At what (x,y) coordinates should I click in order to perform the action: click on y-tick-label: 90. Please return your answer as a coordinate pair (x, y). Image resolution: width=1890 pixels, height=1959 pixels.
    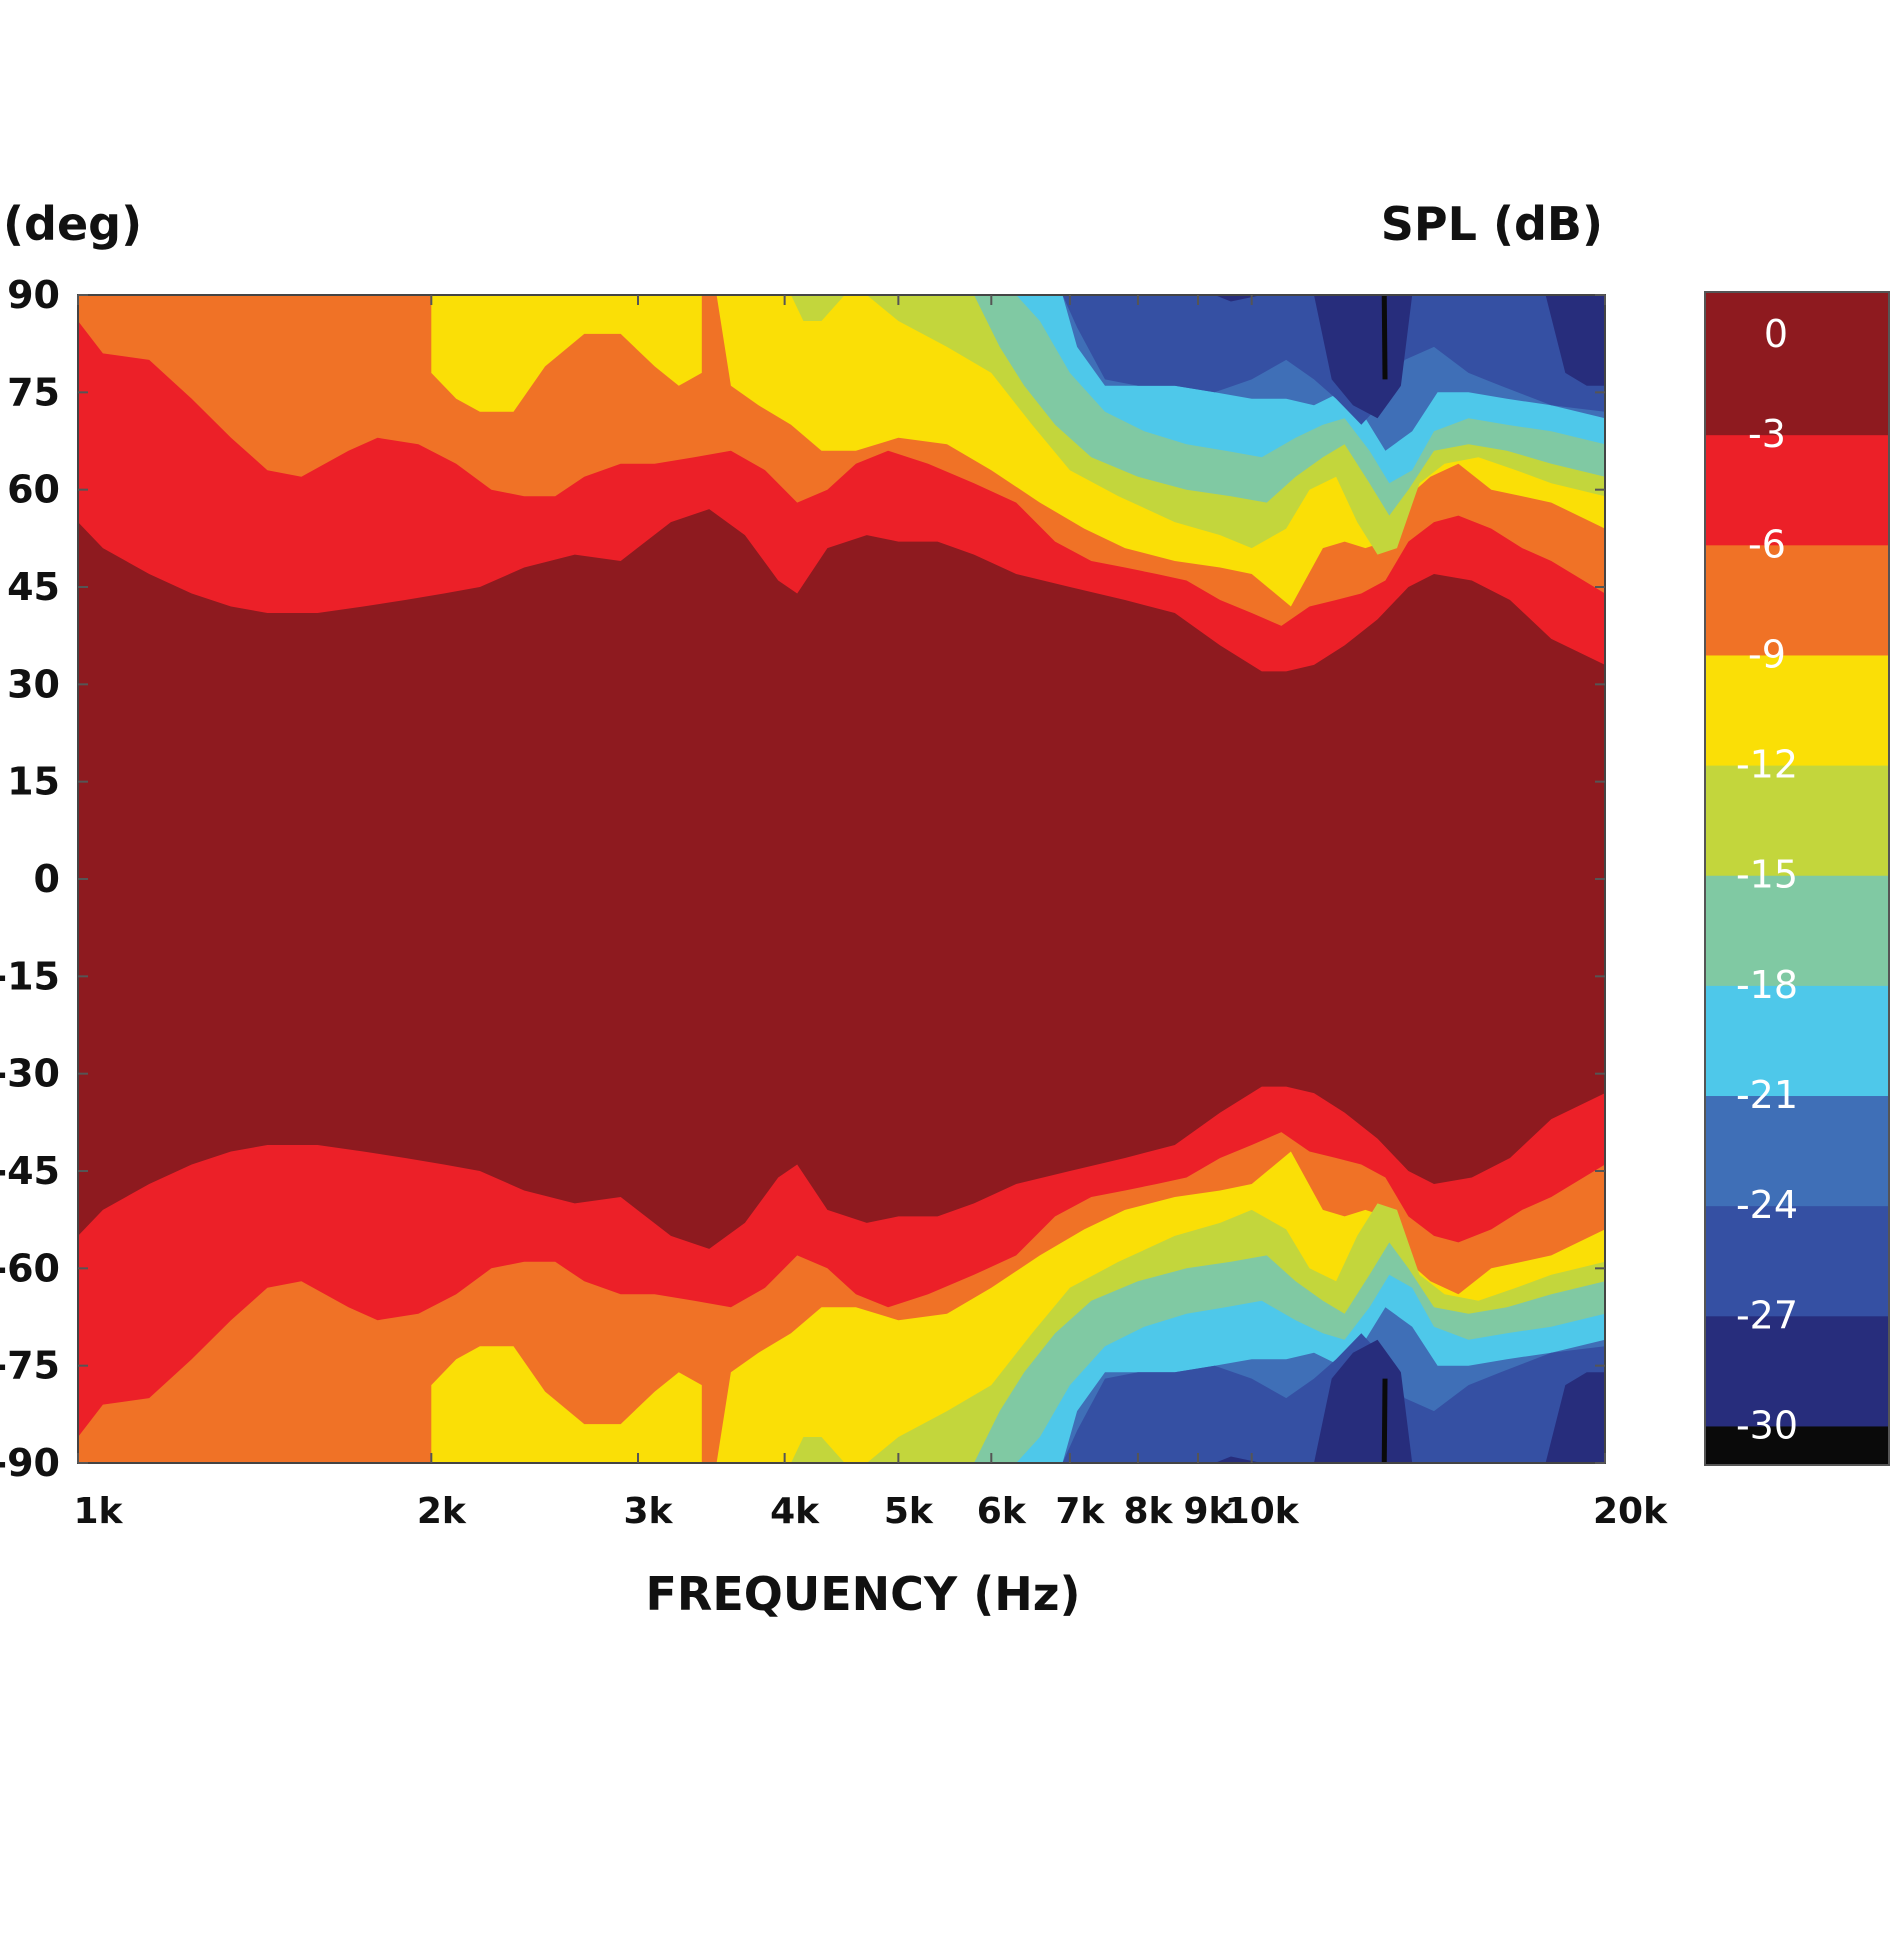
    Looking at the image, I should click on (33, 295).